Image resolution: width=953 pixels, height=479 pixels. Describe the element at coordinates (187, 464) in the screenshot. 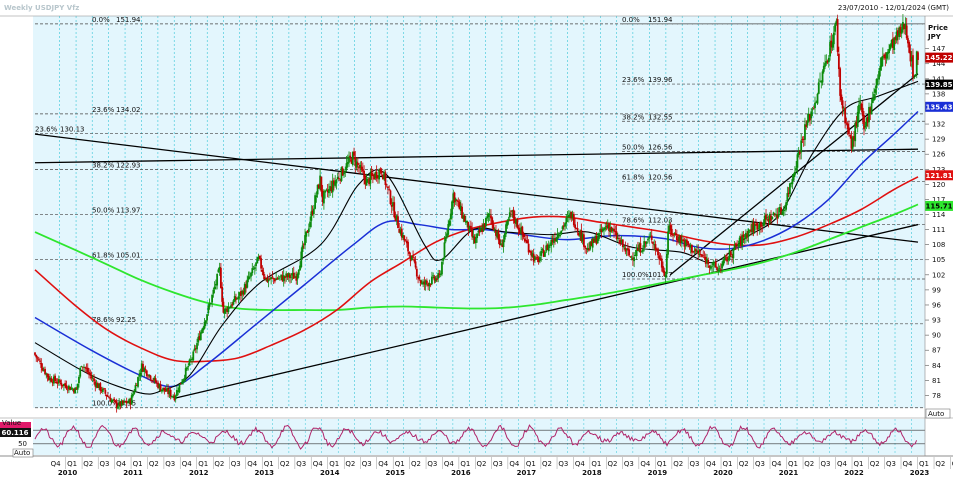

I see `quarter-label: Q4` at that location.